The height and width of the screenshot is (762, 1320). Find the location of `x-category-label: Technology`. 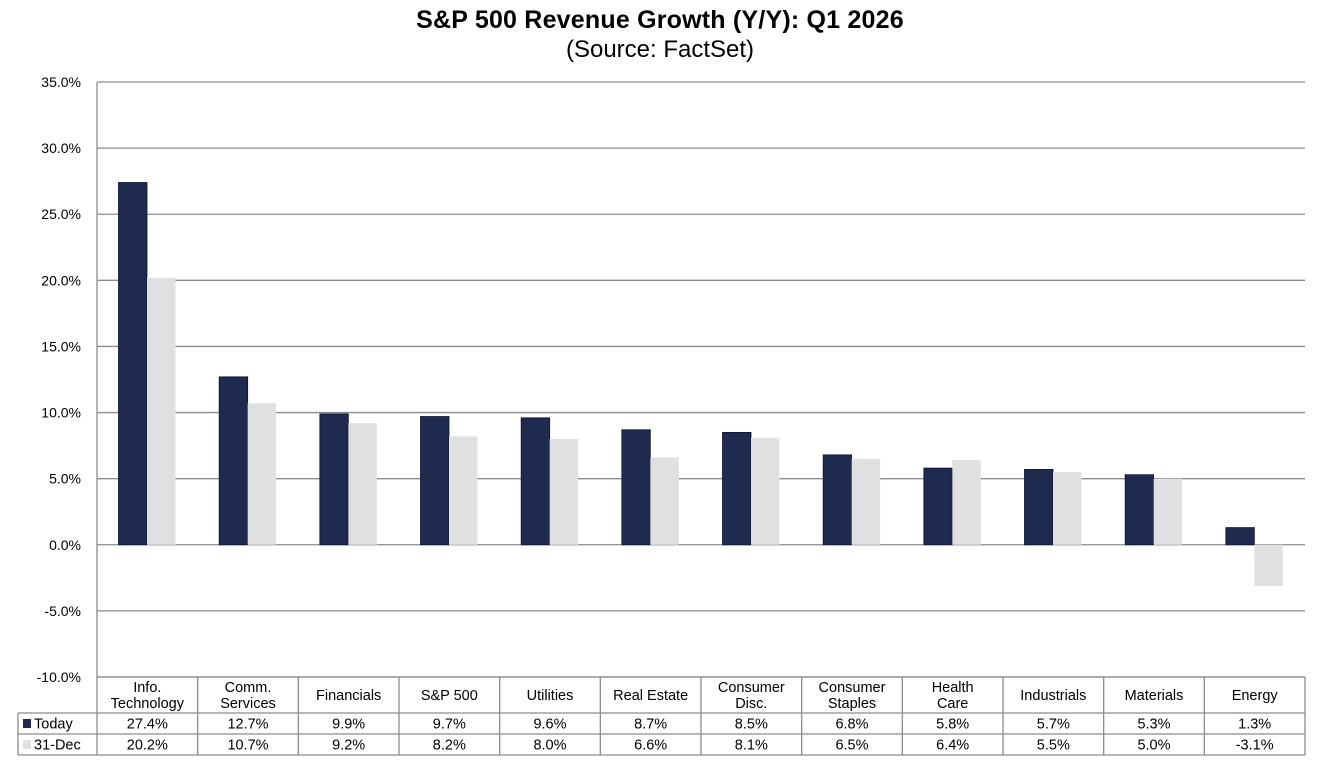

x-category-label: Technology is located at coordinates (148, 704).